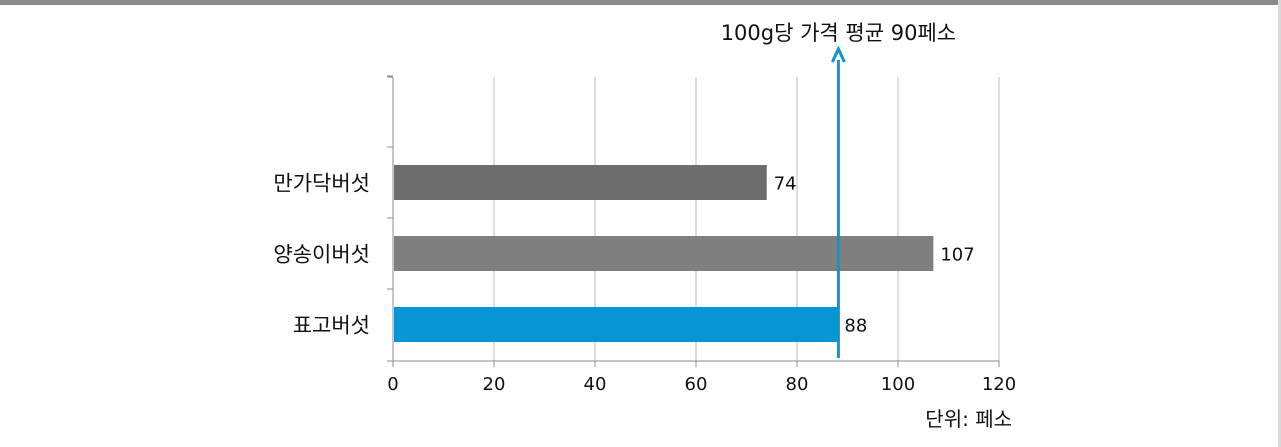 The image size is (1281, 447). What do you see at coordinates (392, 384) in the screenshot?
I see `tick-label-x-0: 0` at bounding box center [392, 384].